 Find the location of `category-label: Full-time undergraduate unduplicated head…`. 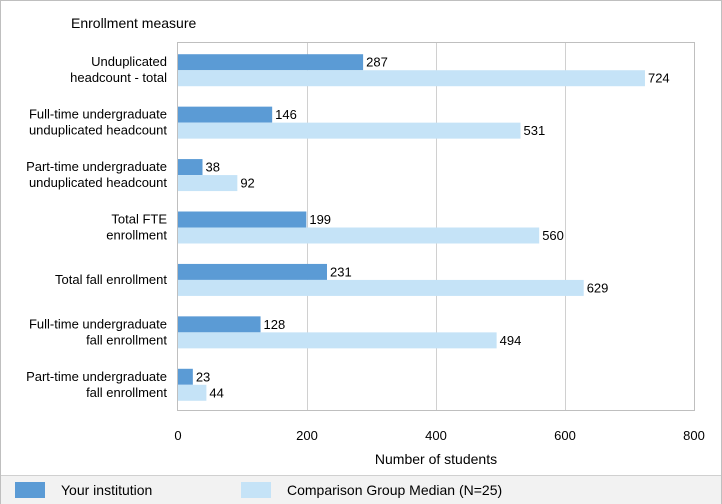

category-label: Full-time undergraduate unduplicated head… is located at coordinates (98, 122).